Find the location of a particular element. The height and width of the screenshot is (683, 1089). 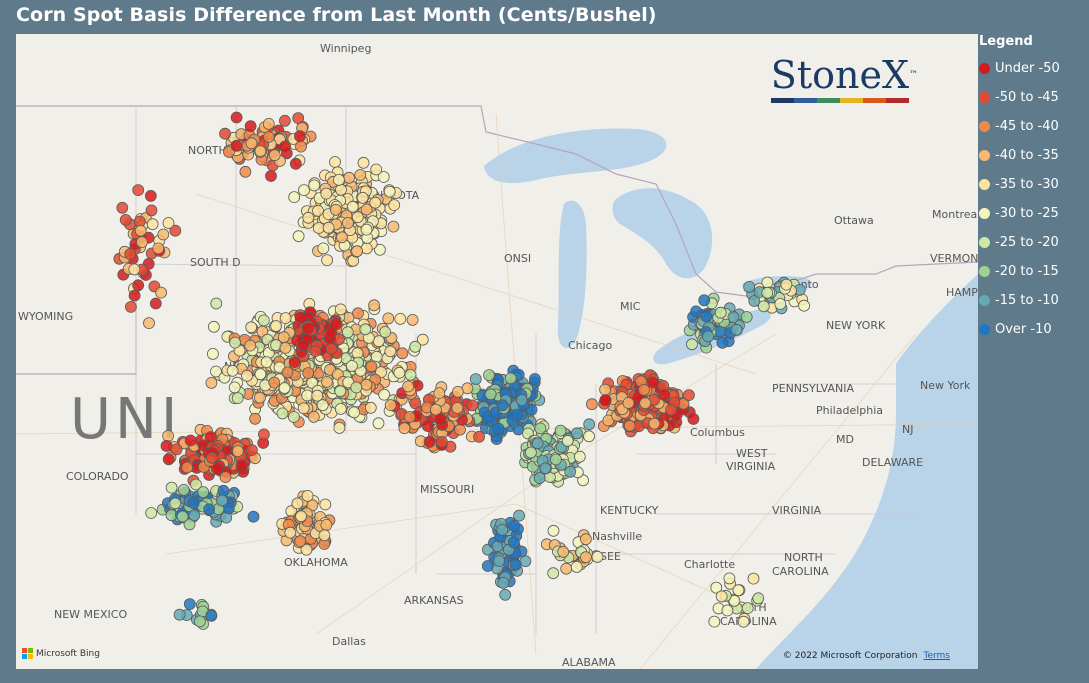

legend-item: -15 to -10 is located at coordinates (1034, 300).